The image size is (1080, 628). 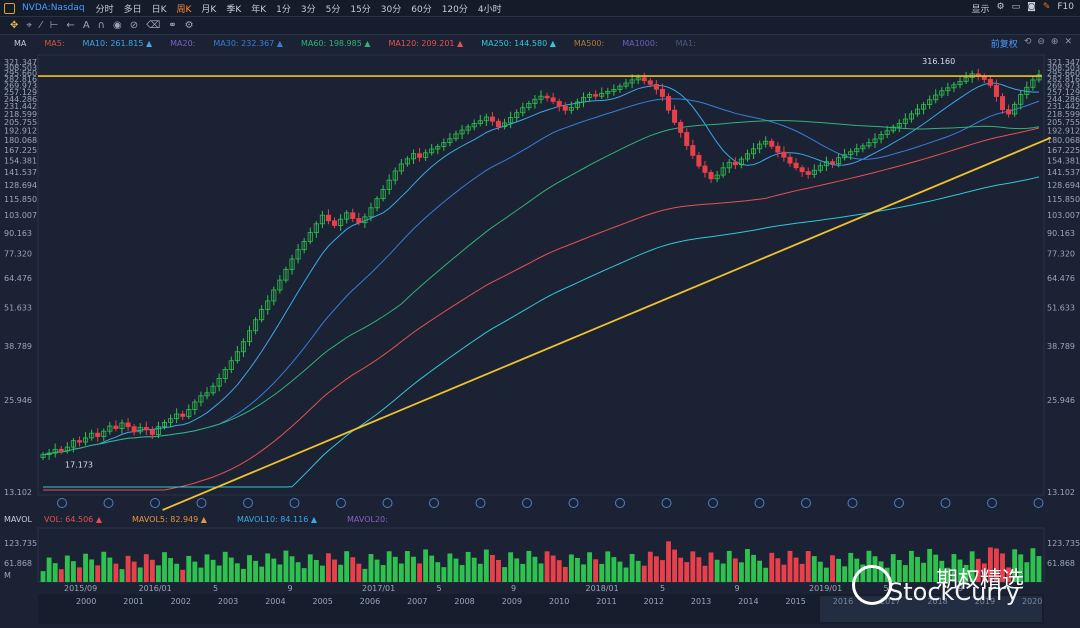 I want to click on adjust-mode-button: 前复权, so click(x=1004, y=45).